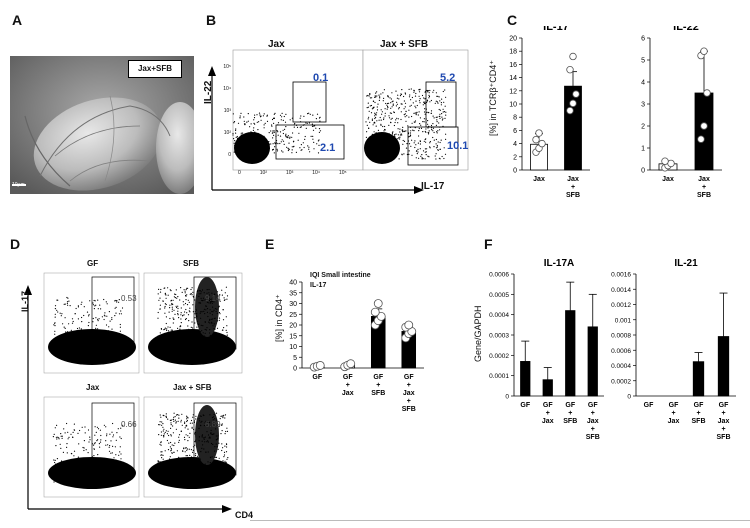  I want to click on c-il17-ytick-label: 12, so click(513, 91).